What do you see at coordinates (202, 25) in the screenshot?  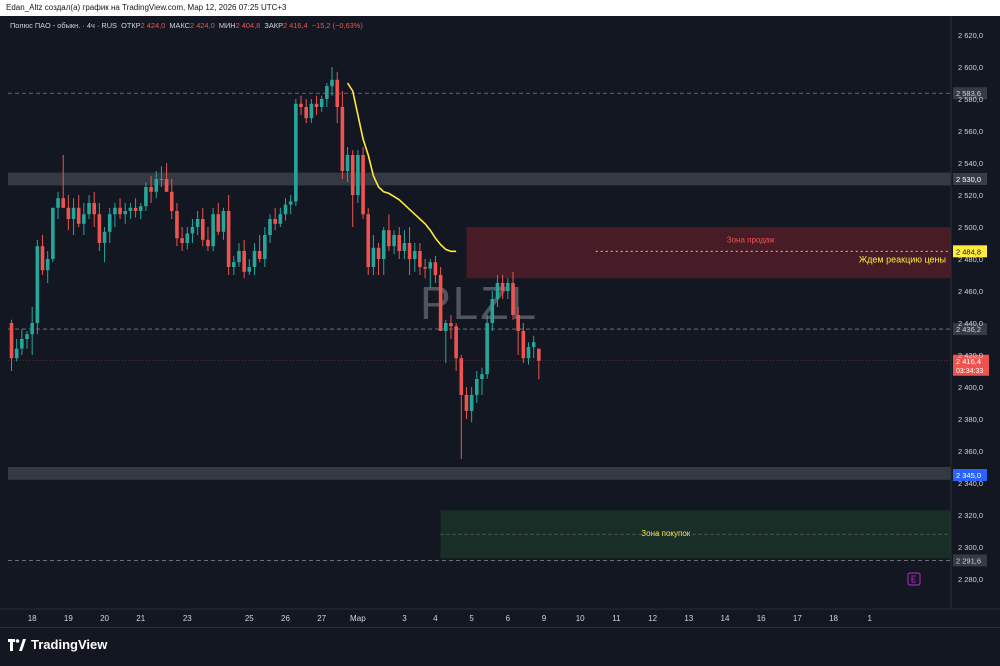 I see `high-value: 2 424,0` at bounding box center [202, 25].